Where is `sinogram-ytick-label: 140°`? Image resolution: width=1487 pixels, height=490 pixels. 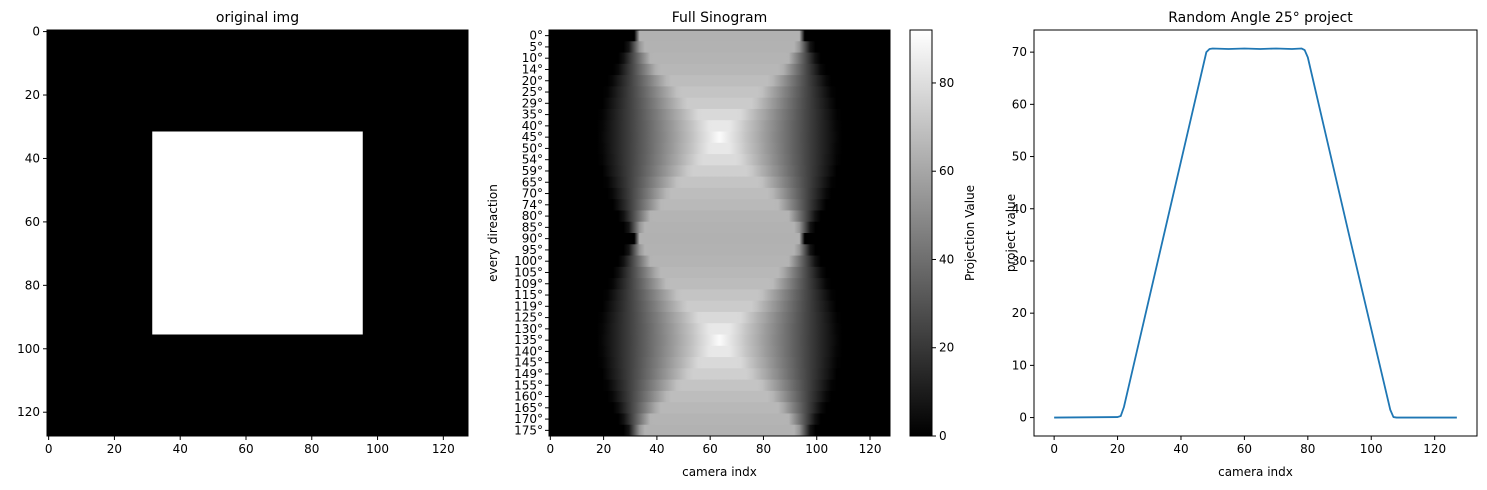
sinogram-ytick-label: 140° is located at coordinates (528, 351).